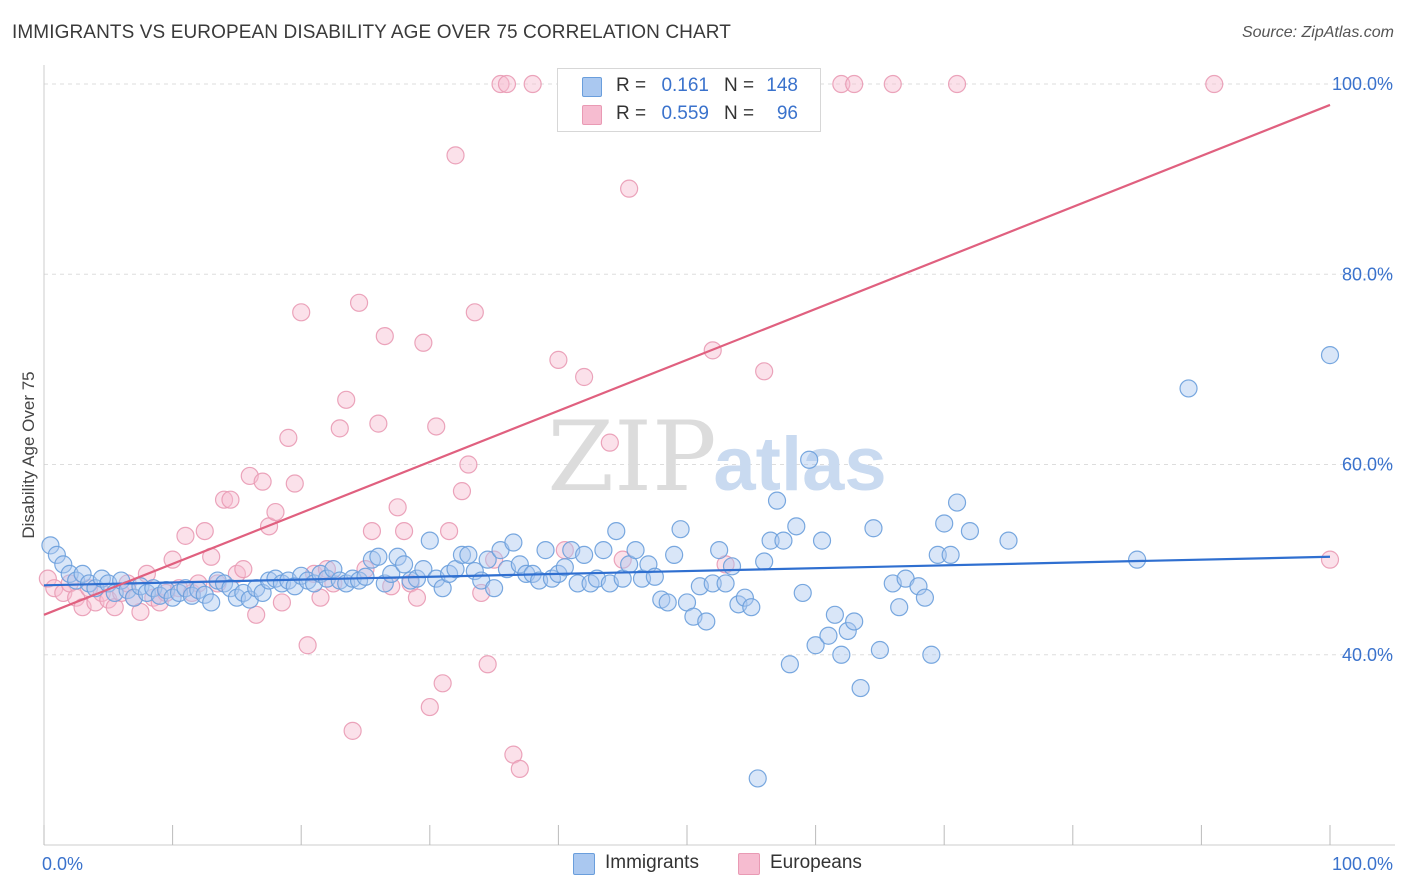  What do you see at coordinates (592, 115) in the screenshot?
I see `europeans-swatch` at bounding box center [592, 115].